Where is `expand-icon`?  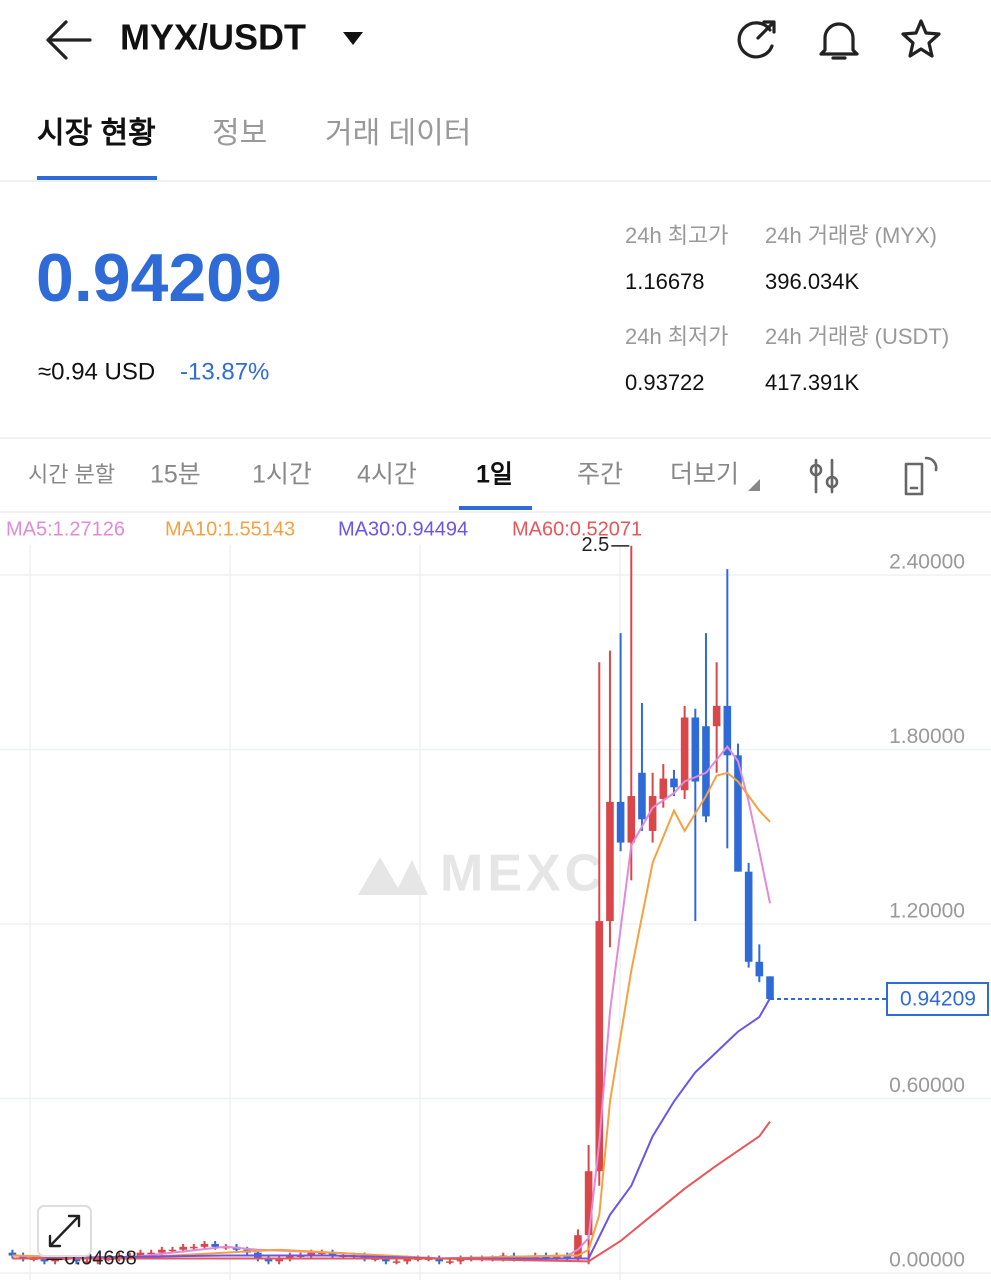
expand-icon is located at coordinates (64, 1231).